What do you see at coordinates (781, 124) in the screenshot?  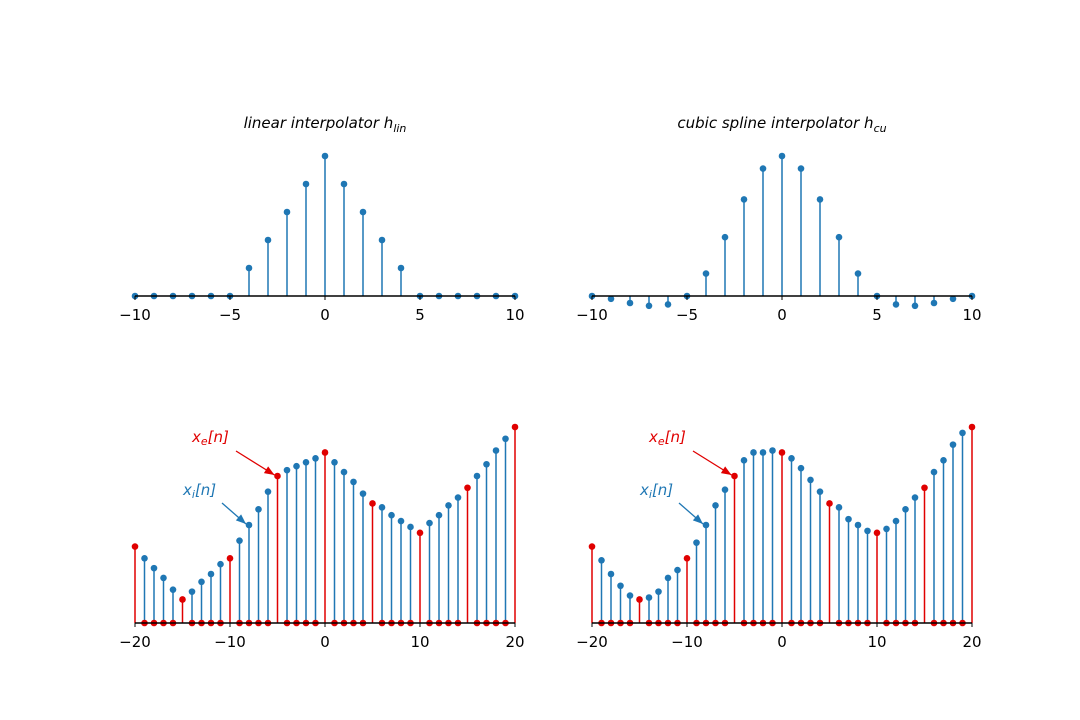 I see `chart-title: cubic spline interpolator hcu` at bounding box center [781, 124].